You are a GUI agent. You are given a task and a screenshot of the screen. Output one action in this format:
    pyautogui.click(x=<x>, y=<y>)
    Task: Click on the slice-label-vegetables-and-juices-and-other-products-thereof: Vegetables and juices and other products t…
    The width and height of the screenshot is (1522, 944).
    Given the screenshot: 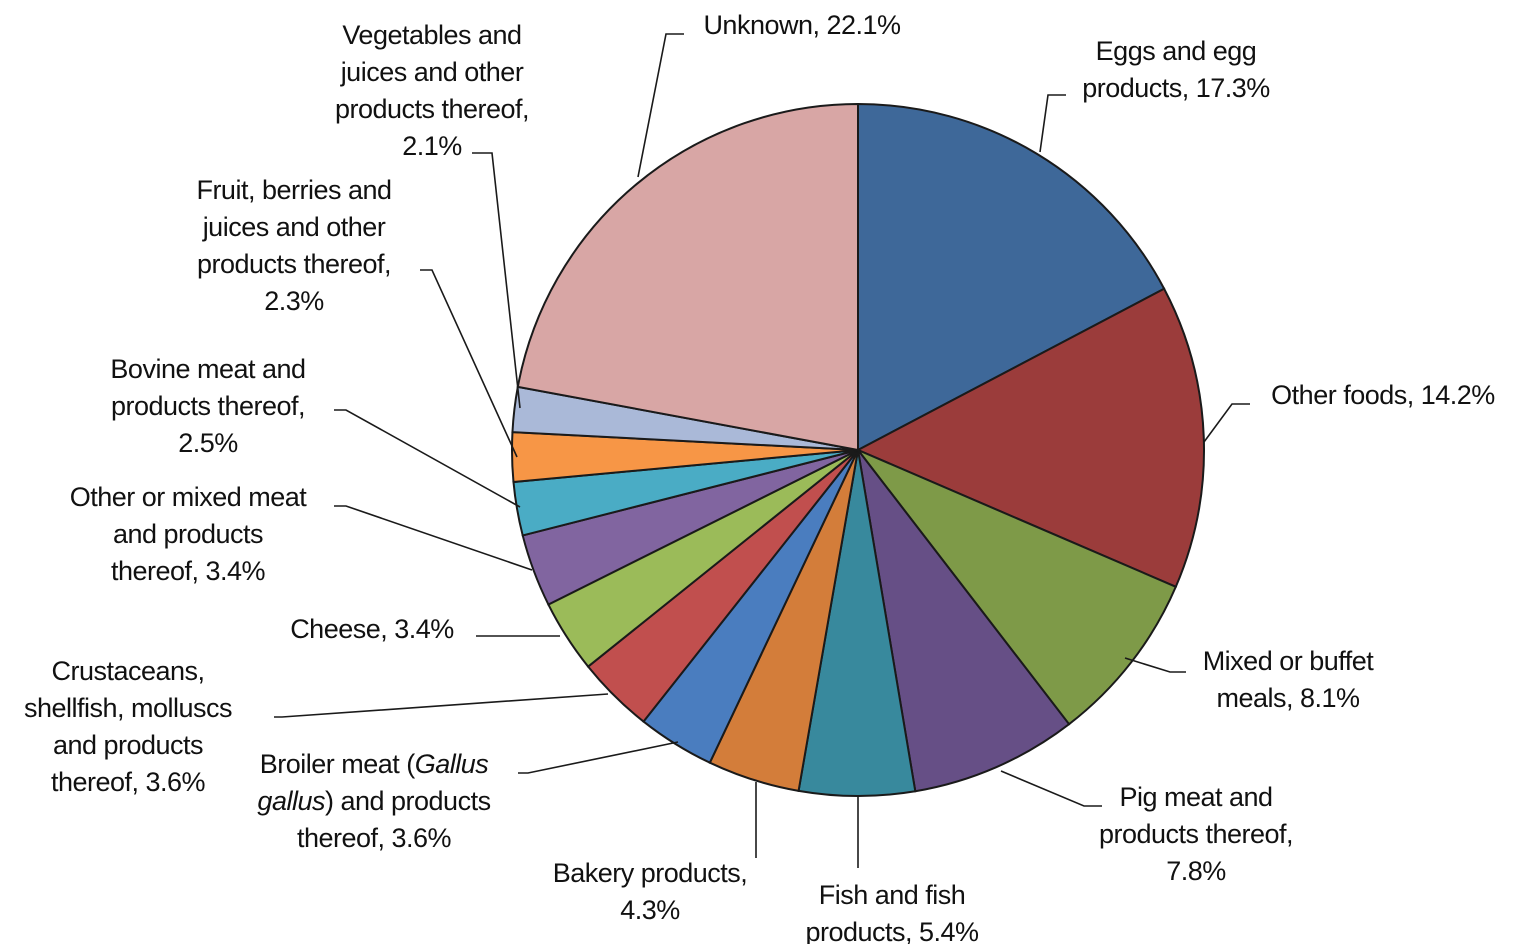 What is the action you would take?
    pyautogui.click(x=432, y=90)
    